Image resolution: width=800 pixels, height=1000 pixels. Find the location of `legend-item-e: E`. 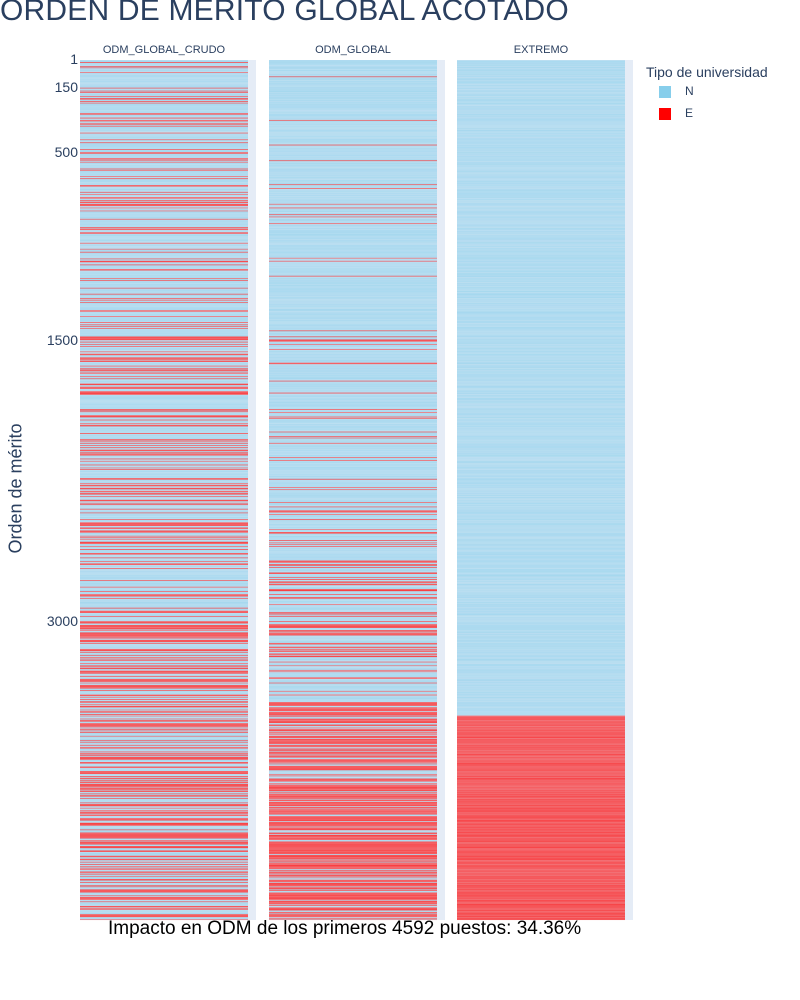

legend-item-e: E is located at coordinates (707, 114).